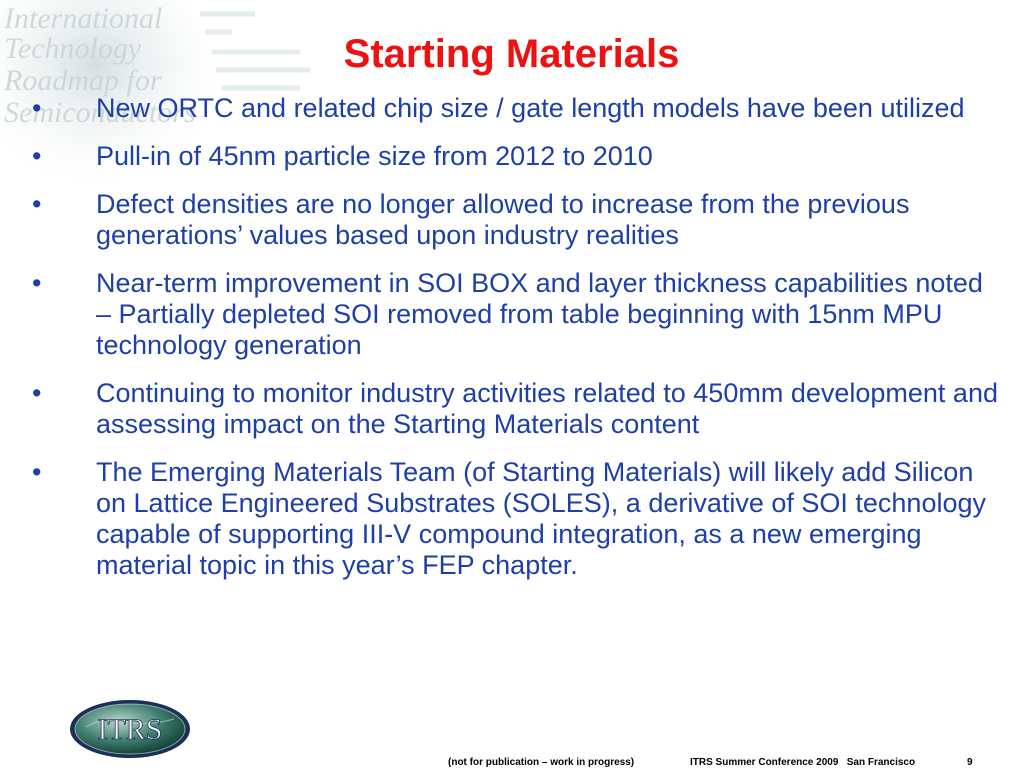 Image resolution: width=1023 pixels, height=780 pixels. Describe the element at coordinates (511, 54) in the screenshot. I see `slide-title: Starting Materials` at that location.